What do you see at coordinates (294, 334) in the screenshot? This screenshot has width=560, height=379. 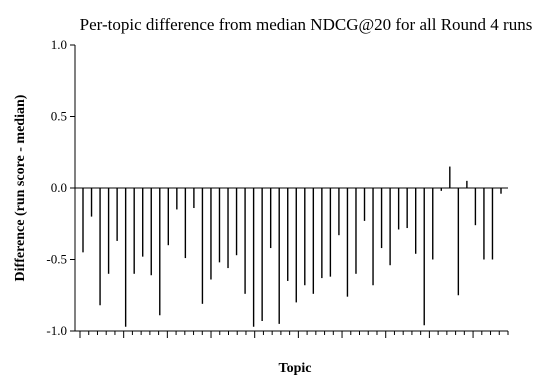 I see `x-axis-ticks` at bounding box center [294, 334].